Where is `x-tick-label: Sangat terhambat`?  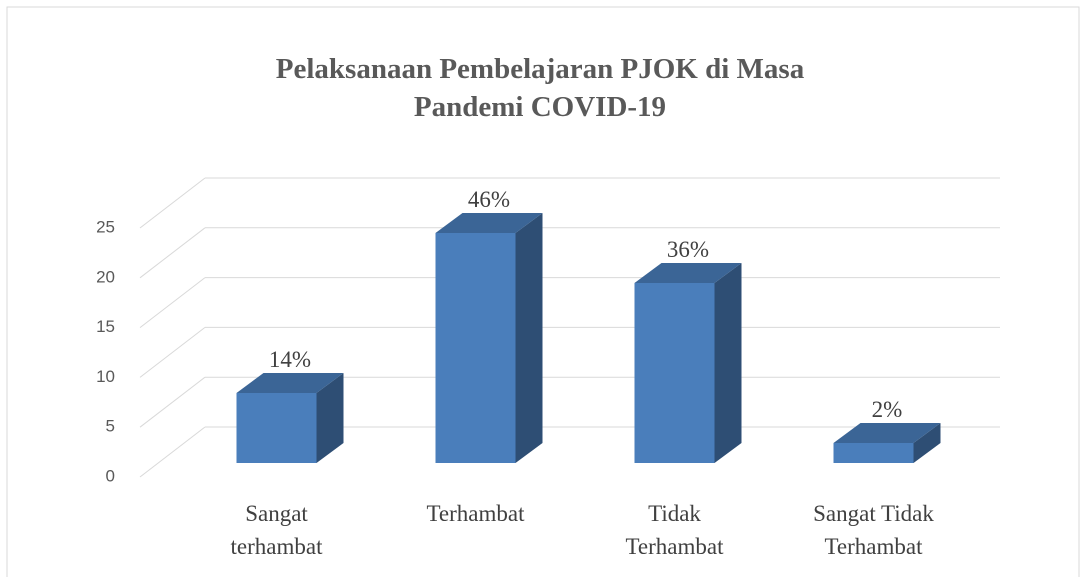
x-tick-label: Sangat terhambat is located at coordinates (276, 530).